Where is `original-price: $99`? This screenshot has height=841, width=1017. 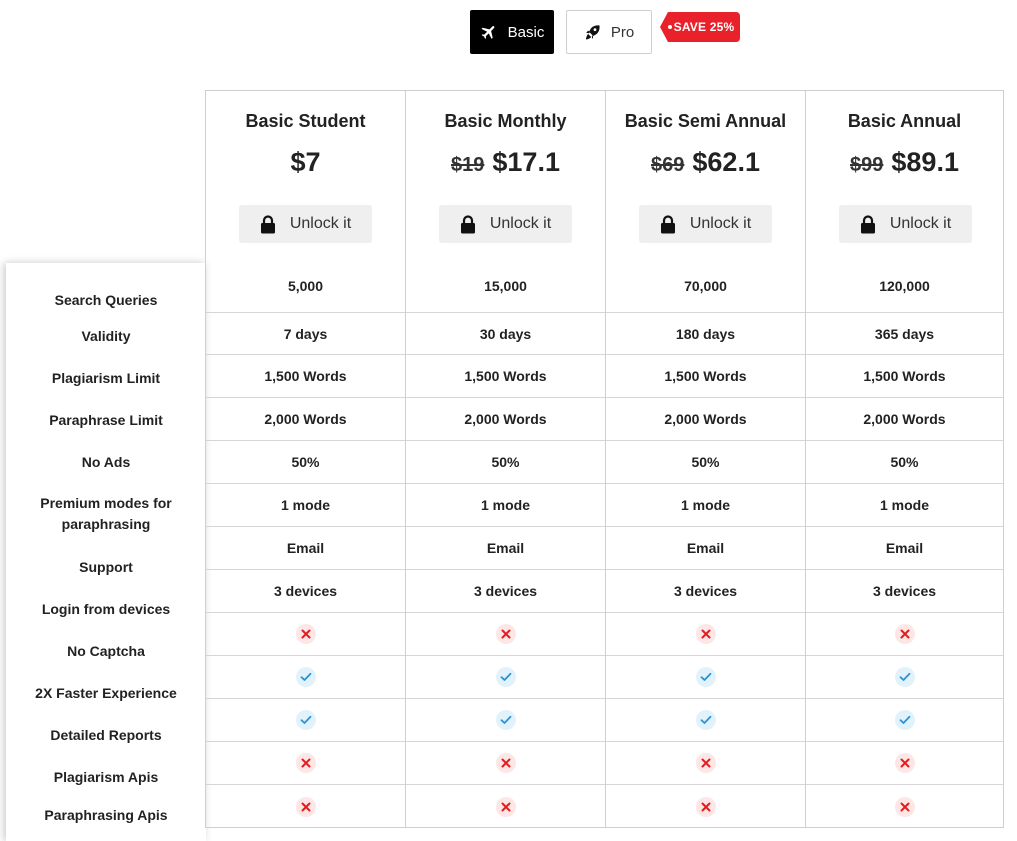 original-price: $99 is located at coordinates (867, 165).